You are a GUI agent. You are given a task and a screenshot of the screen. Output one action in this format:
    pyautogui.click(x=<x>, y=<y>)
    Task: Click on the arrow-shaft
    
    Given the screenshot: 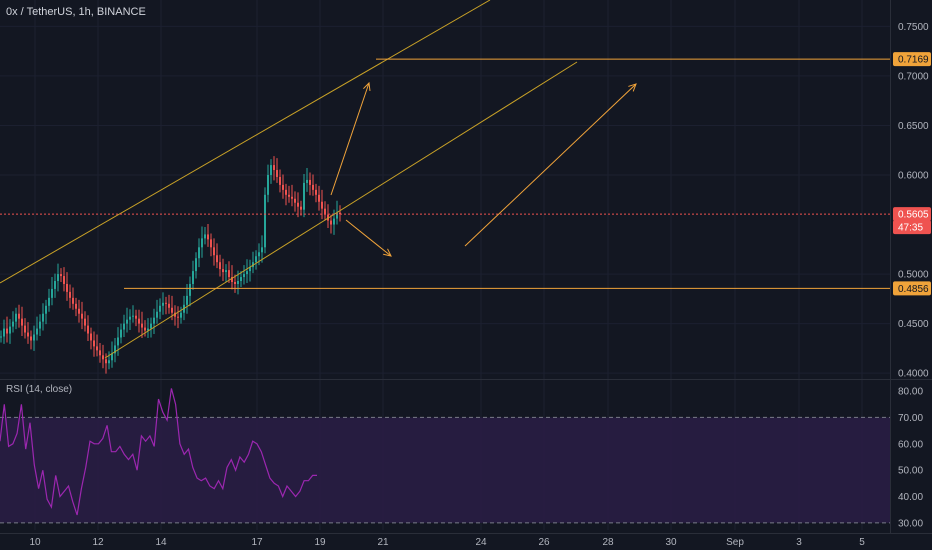 What is the action you would take?
    pyautogui.click(x=368, y=238)
    